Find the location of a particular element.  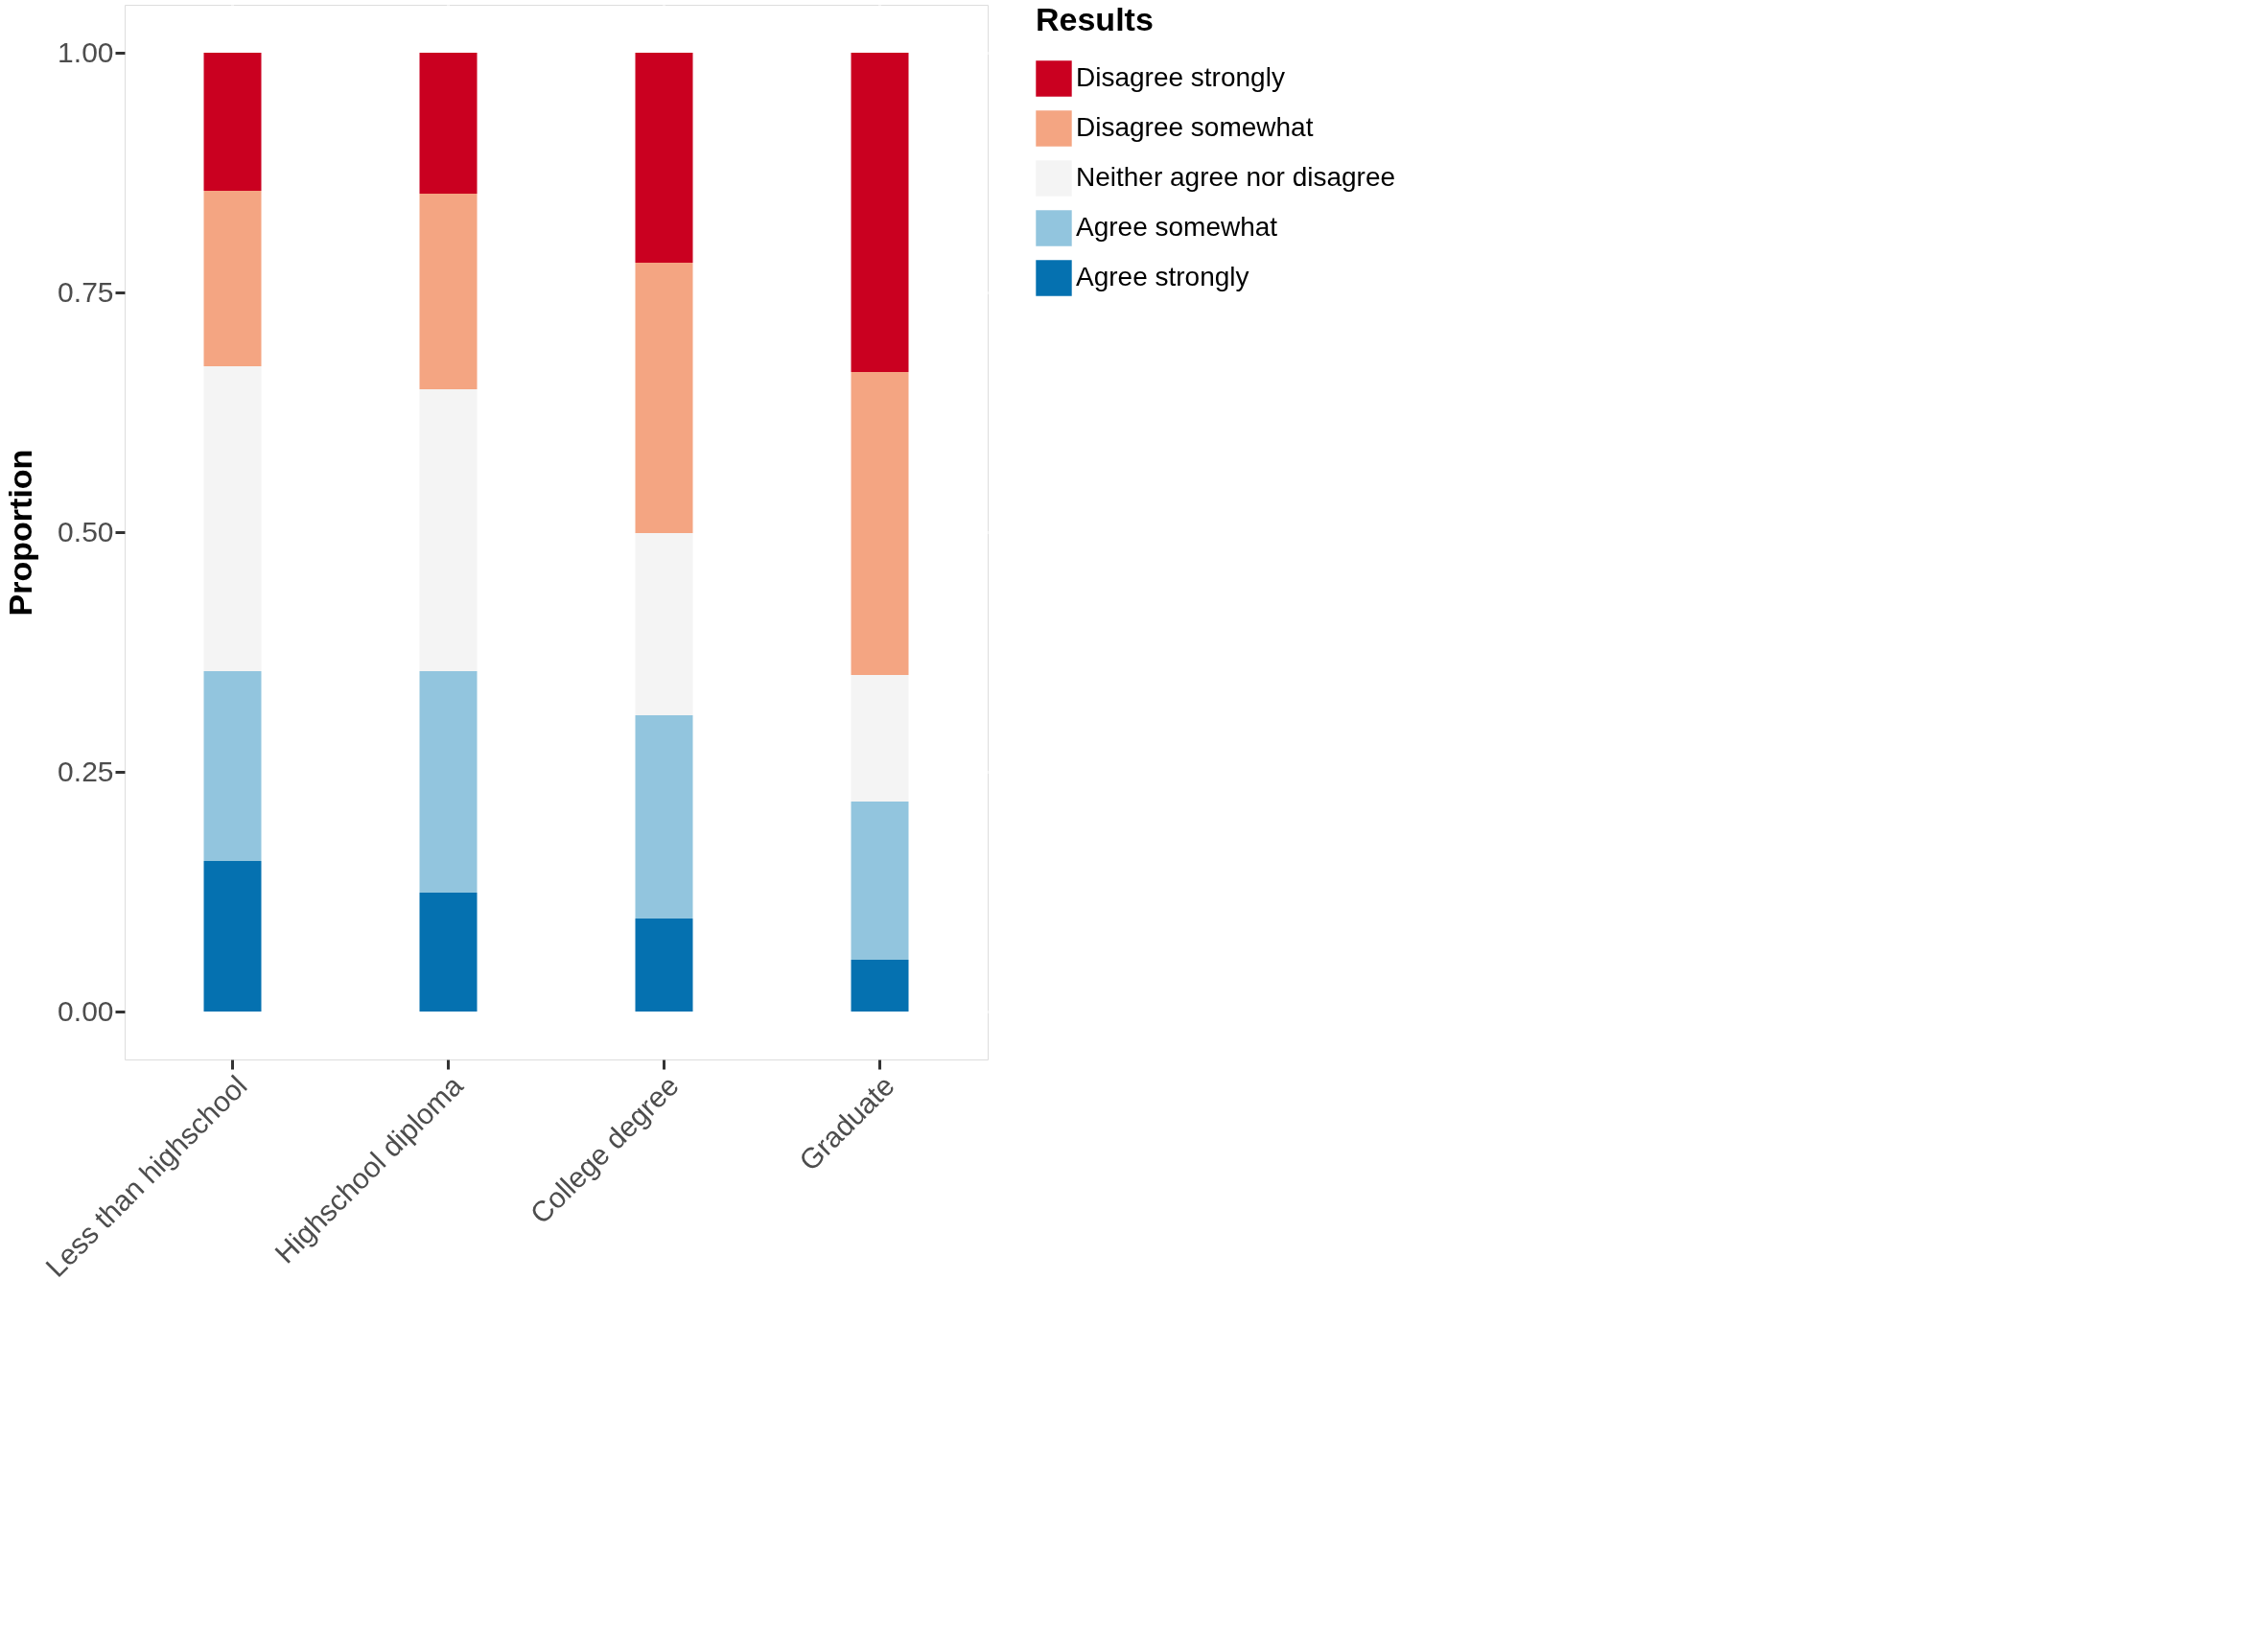

legend-label: Disagree somewhat is located at coordinates (1195, 127).